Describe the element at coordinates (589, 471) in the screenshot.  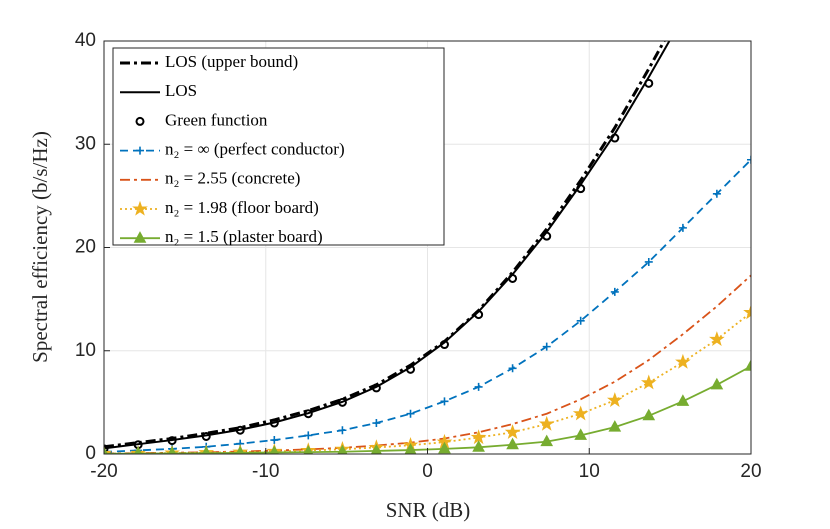
I see `x-tick-label: 10` at that location.